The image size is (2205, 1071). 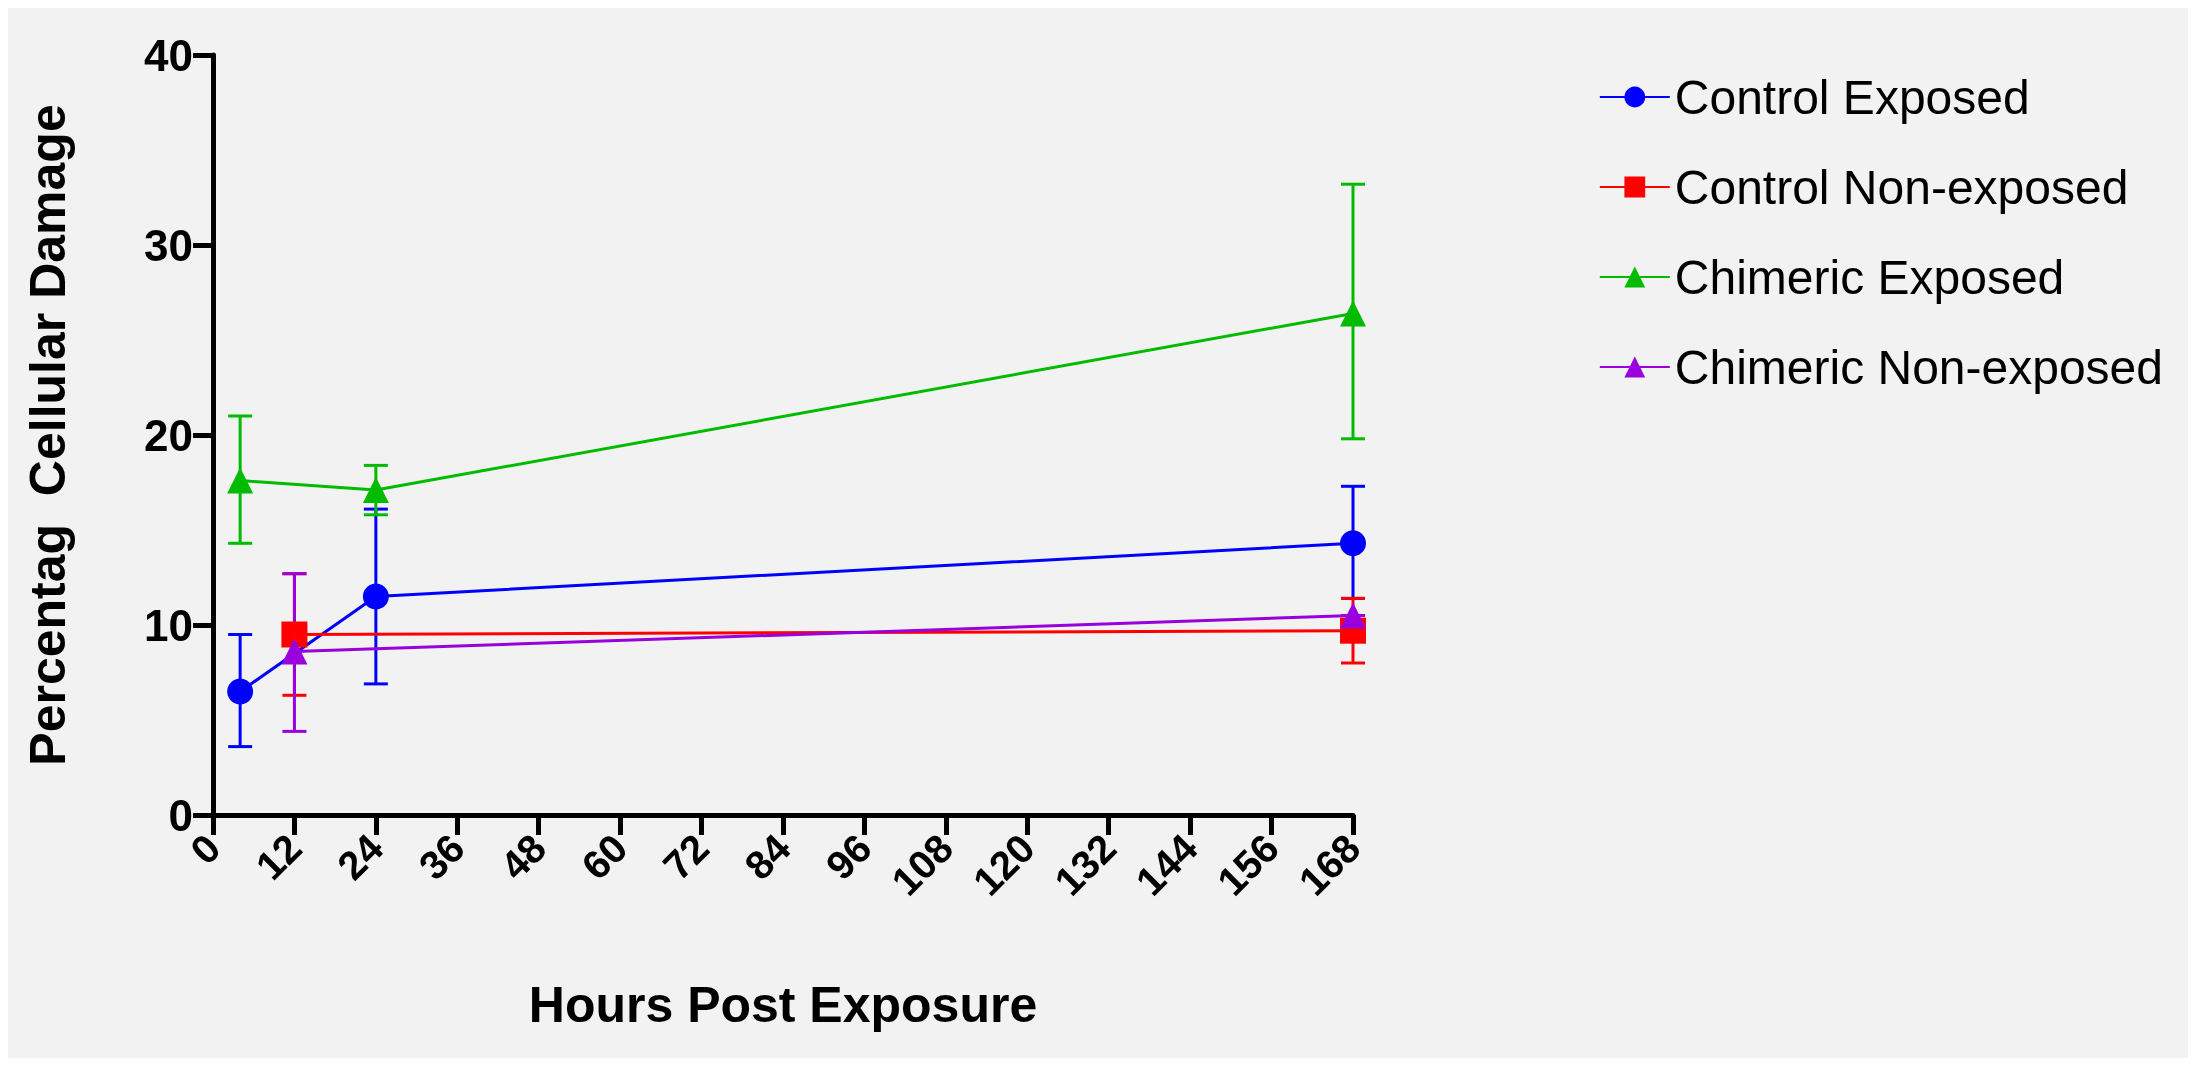 What do you see at coordinates (604, 857) in the screenshot?
I see `x-tick-label: 60` at bounding box center [604, 857].